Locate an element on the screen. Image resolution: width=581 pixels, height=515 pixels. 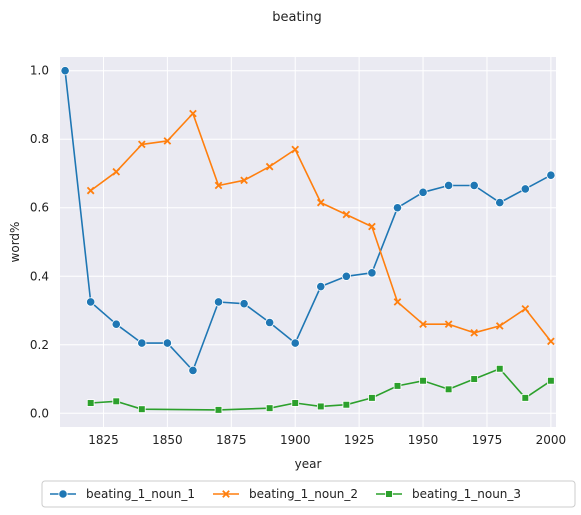
x-tick-label: 1825 is located at coordinates (103, 440).